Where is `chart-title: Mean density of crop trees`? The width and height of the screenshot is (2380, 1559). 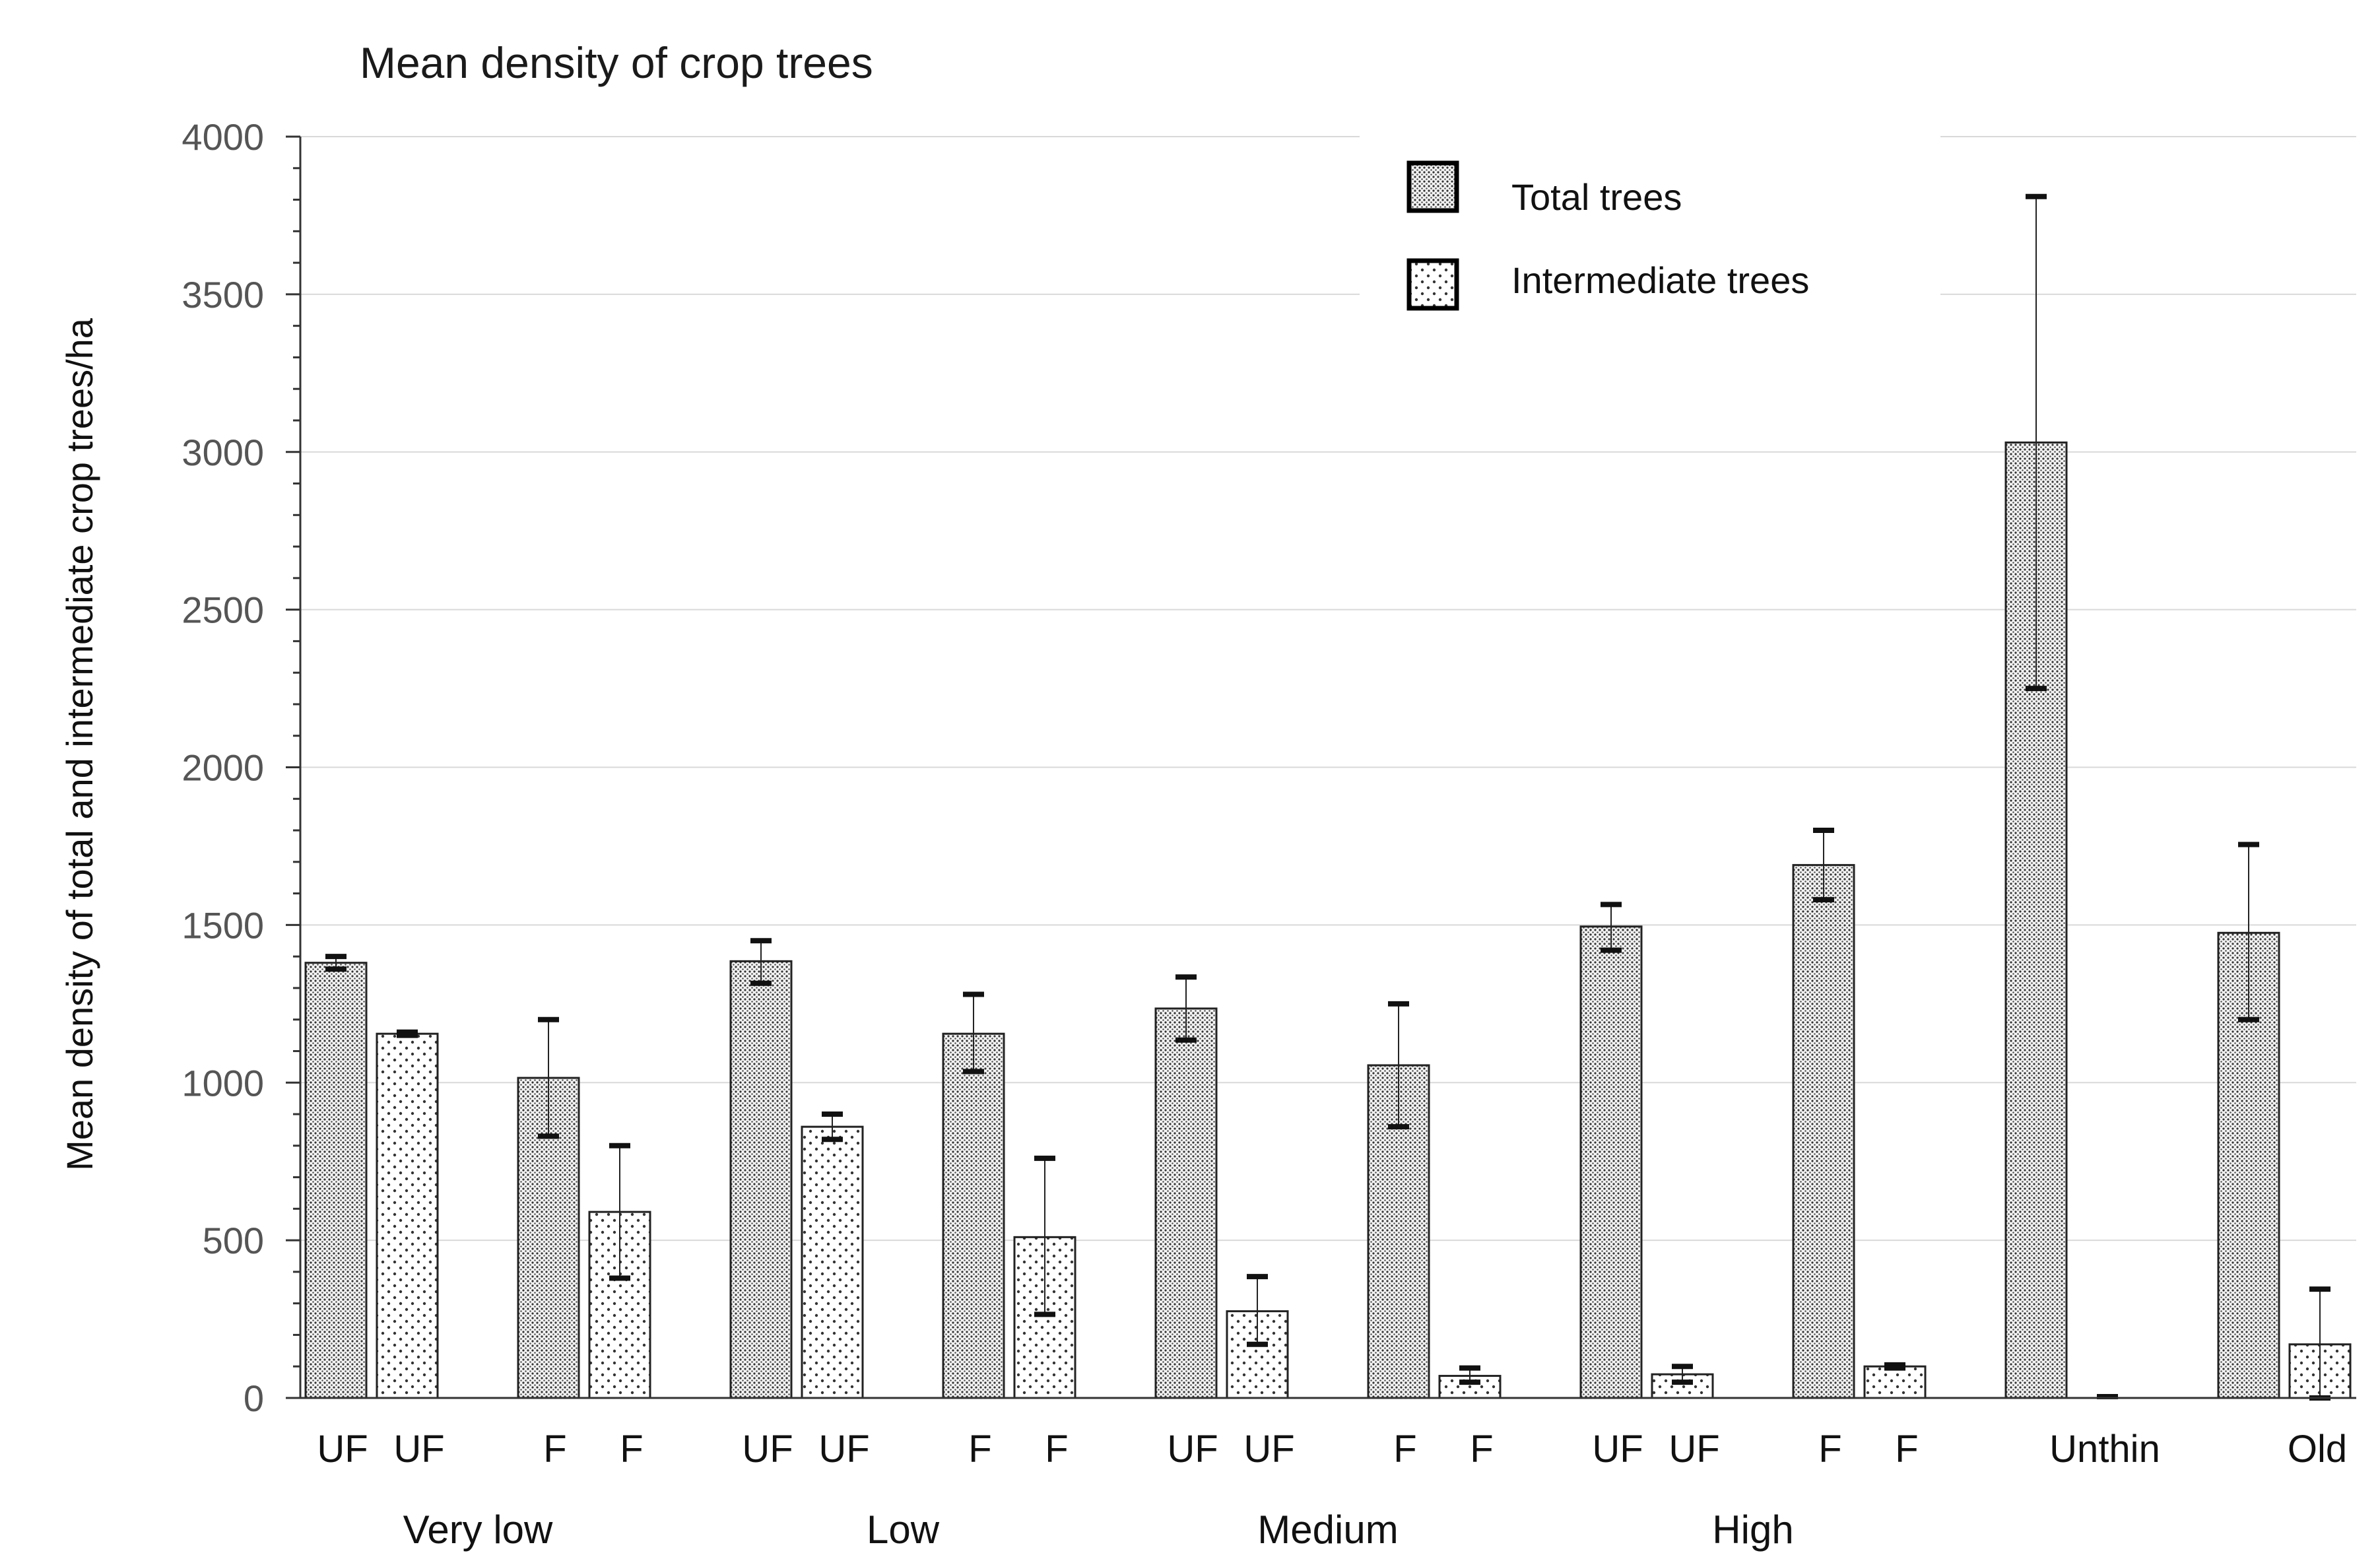
chart-title: Mean density of crop trees is located at coordinates (616, 62).